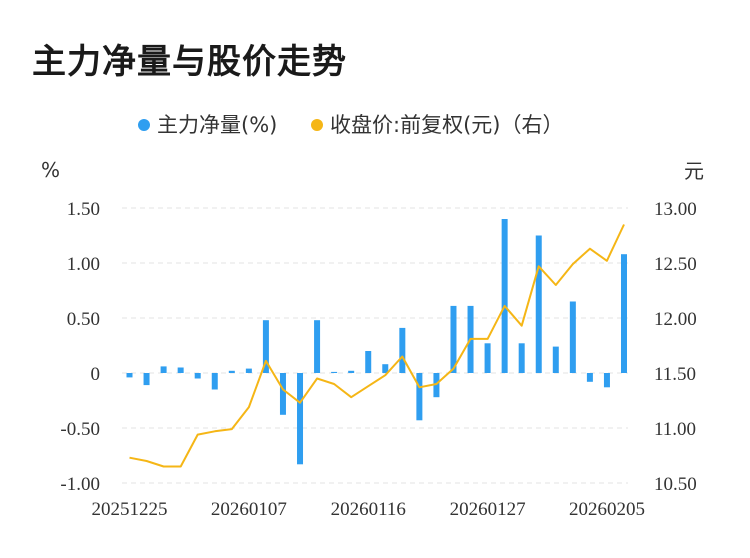 Image resolution: width=750 pixels, height=558 pixels. Describe the element at coordinates (694, 171) in the screenshot. I see `right-axis-unit: 元` at that location.